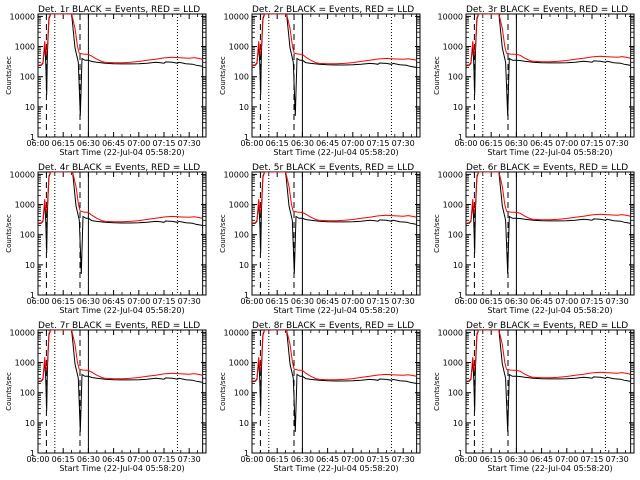 The image size is (640, 480). Describe the element at coordinates (119, 168) in the screenshot. I see `panel-title: Det. 4r BLACK = Events, RED = LLD` at that location.